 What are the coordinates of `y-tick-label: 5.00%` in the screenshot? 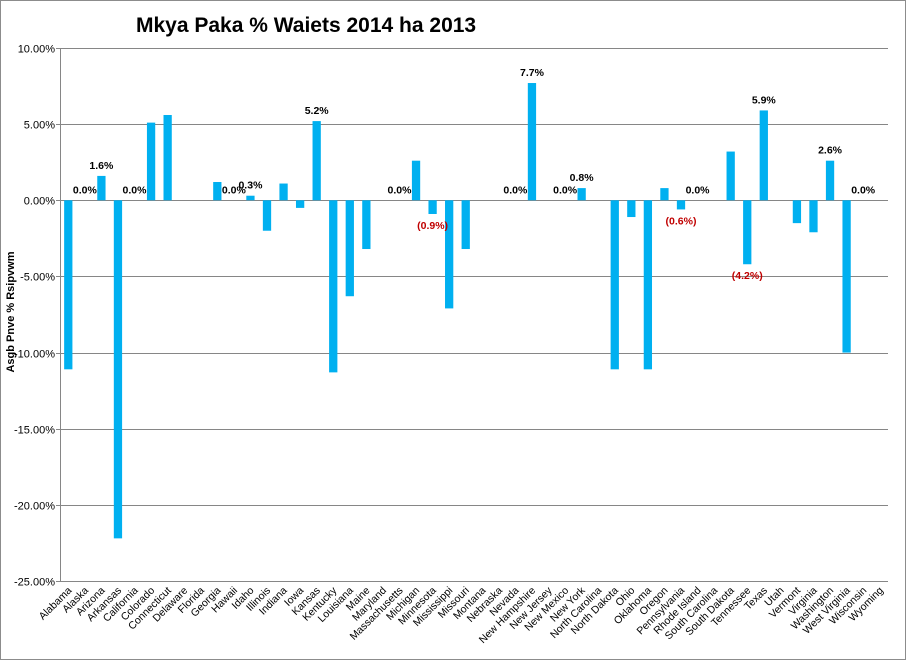 It's located at (39, 126).